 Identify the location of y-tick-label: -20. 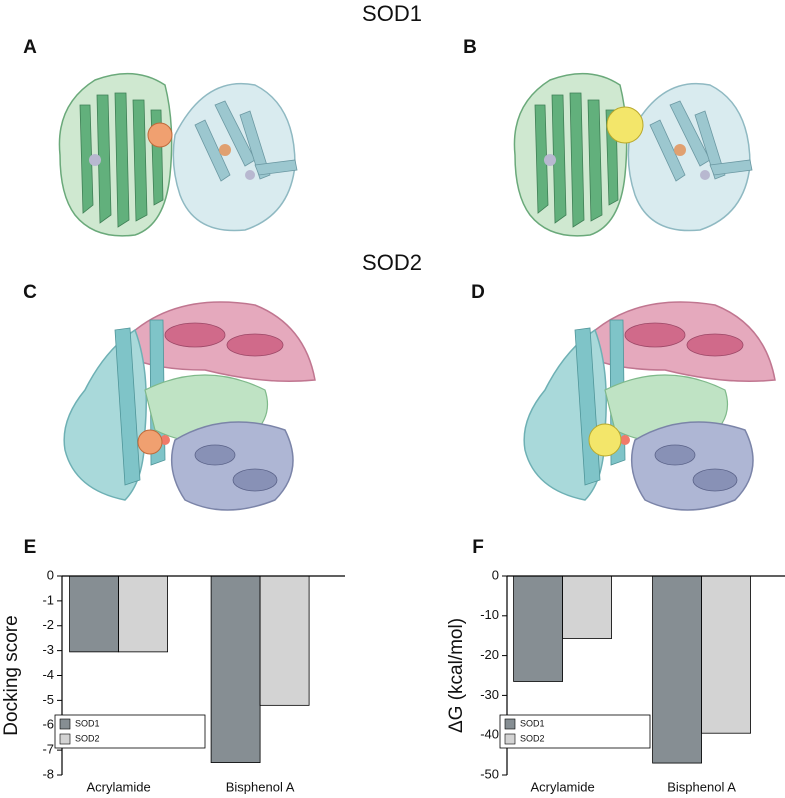
(489, 654).